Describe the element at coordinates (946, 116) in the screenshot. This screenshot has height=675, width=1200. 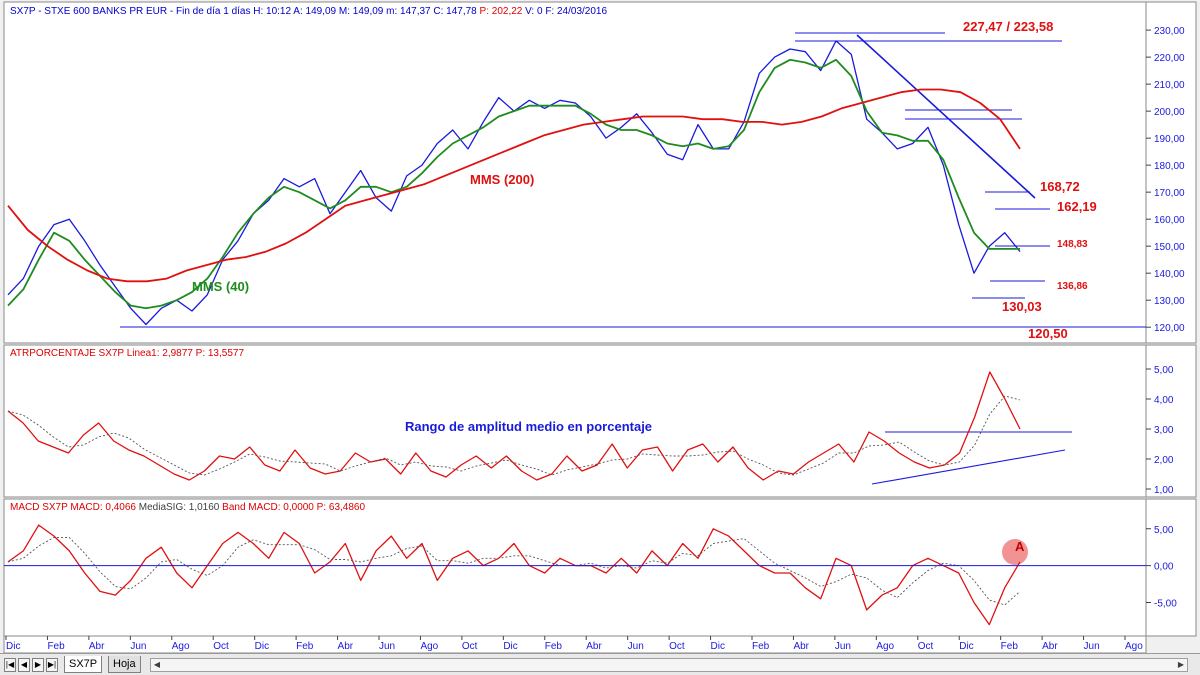
I see `trendline-resistance` at that location.